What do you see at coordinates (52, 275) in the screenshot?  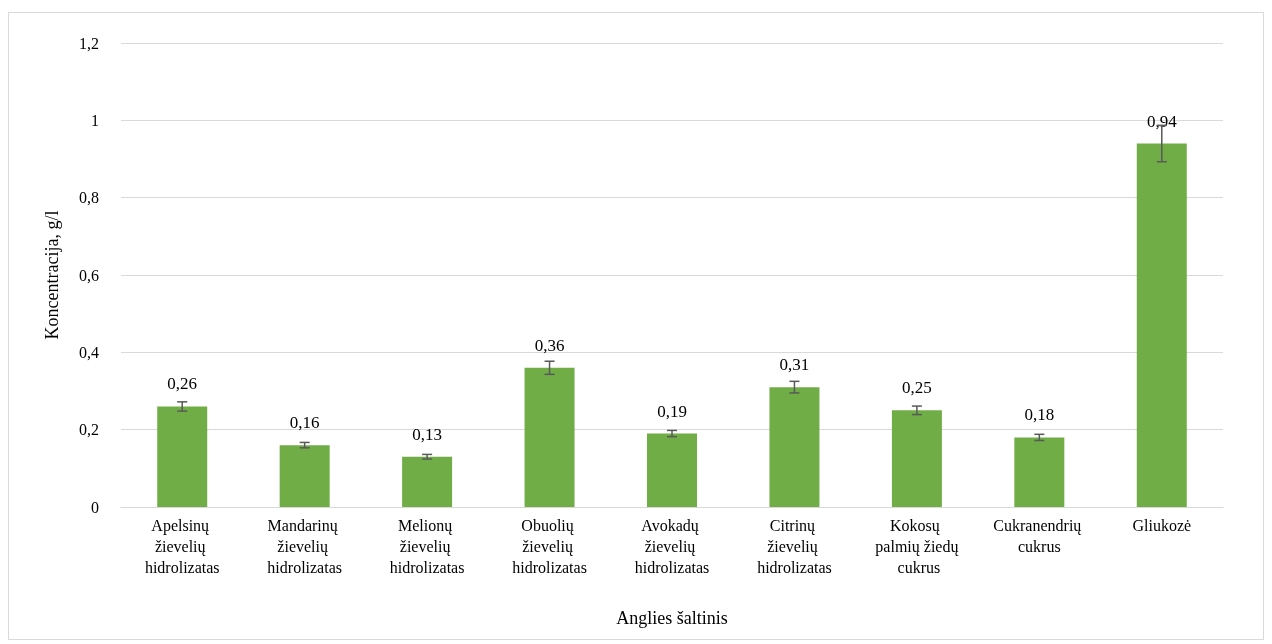 I see `y-axis-title: Koncentracija, g/l` at bounding box center [52, 275].